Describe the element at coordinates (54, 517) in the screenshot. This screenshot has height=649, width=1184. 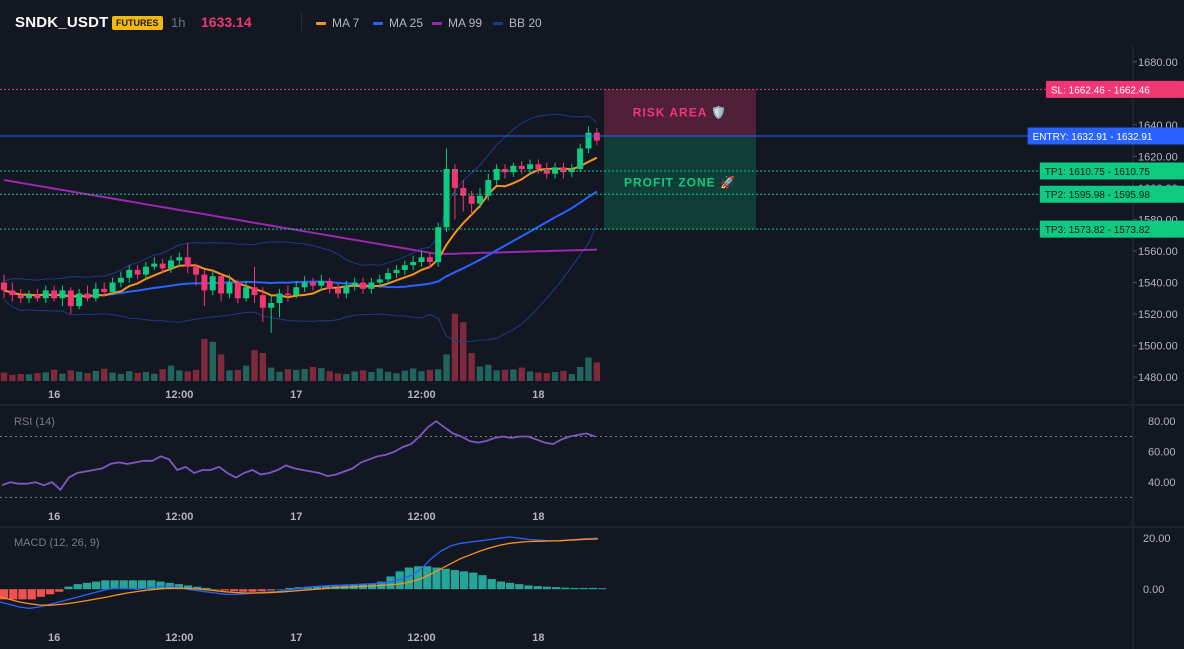
I see `rsi-x-tick-label: 16` at that location.